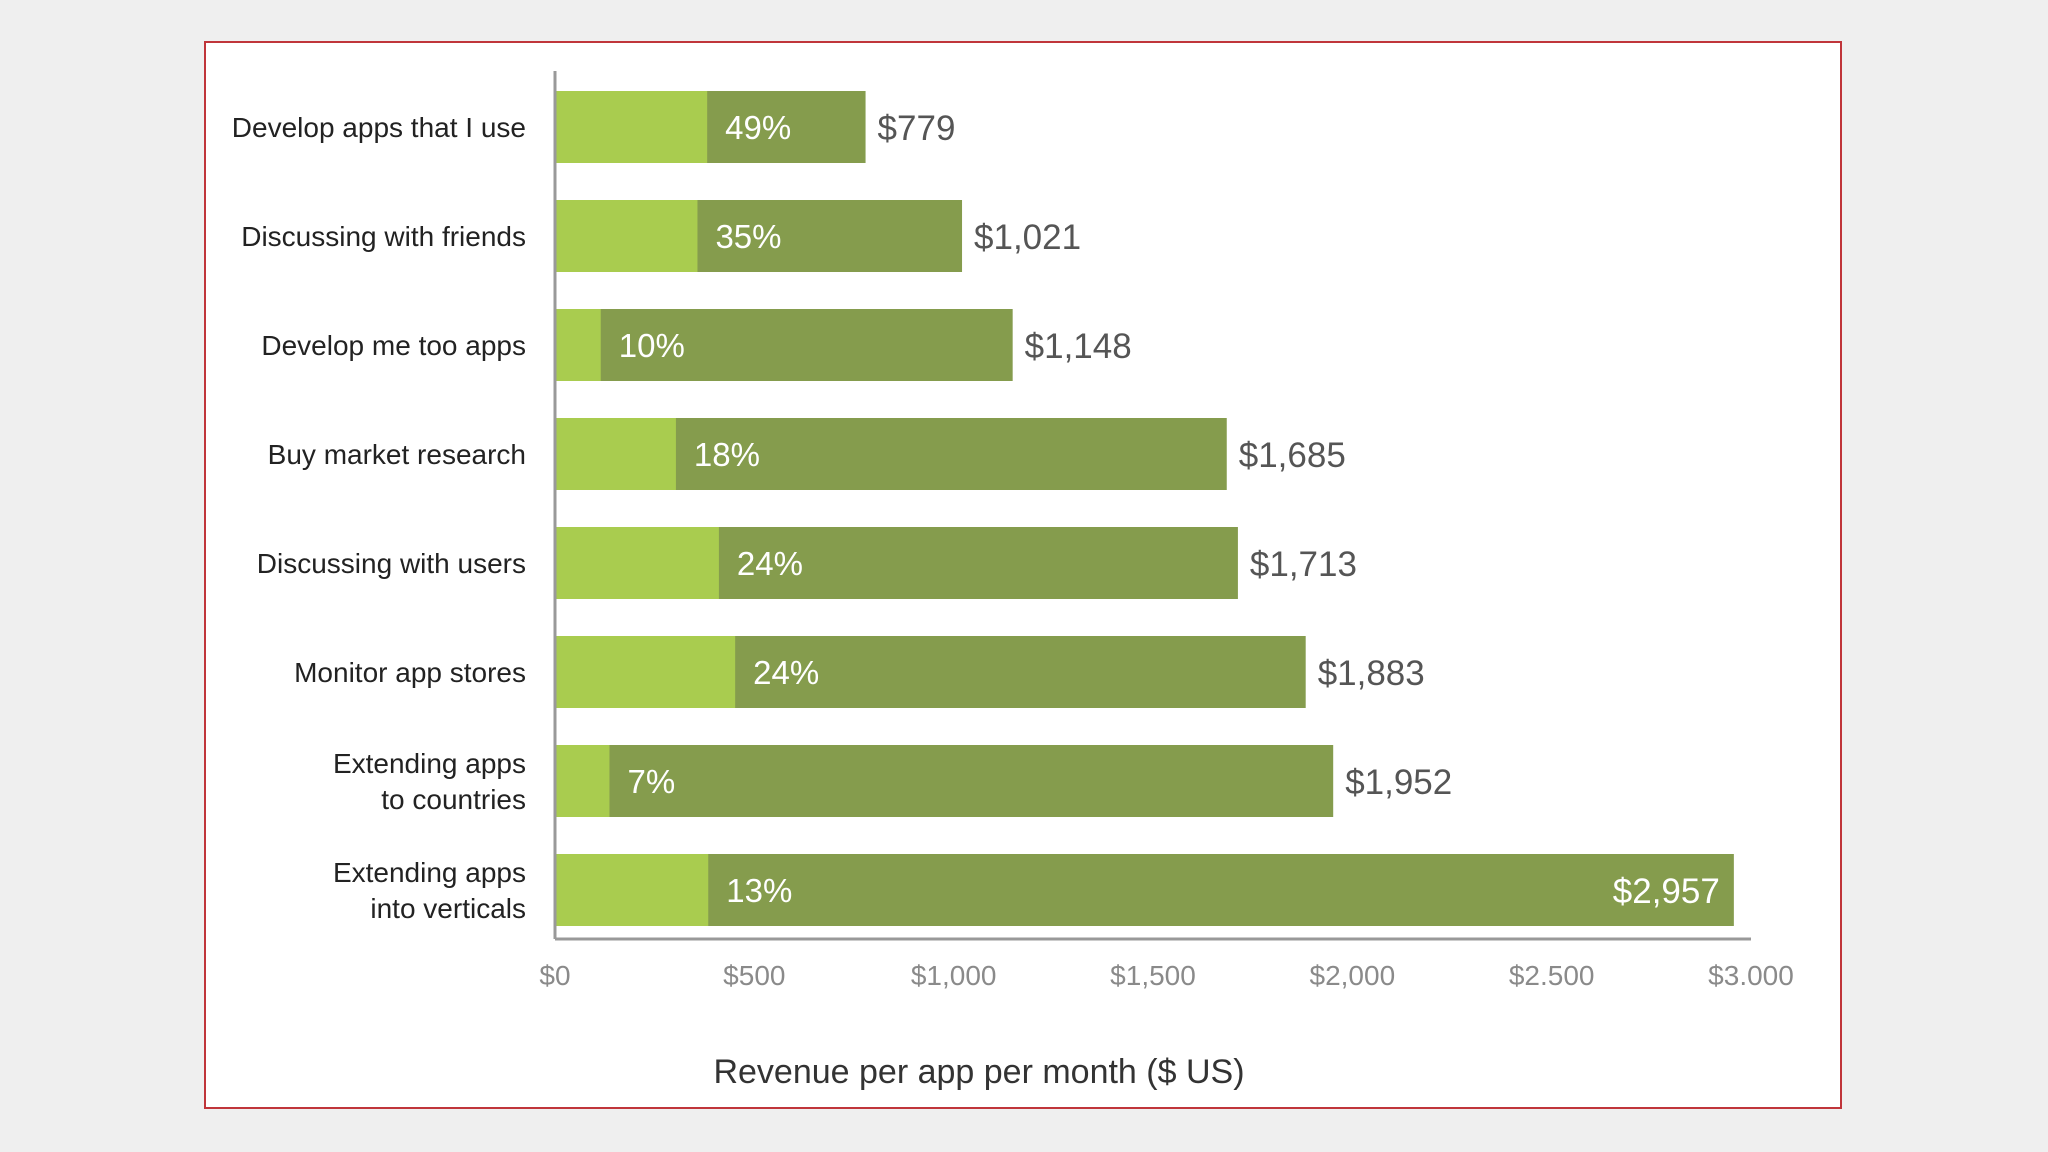  Describe the element at coordinates (1751, 975) in the screenshot. I see `x-tick-label: $3.000` at that location.